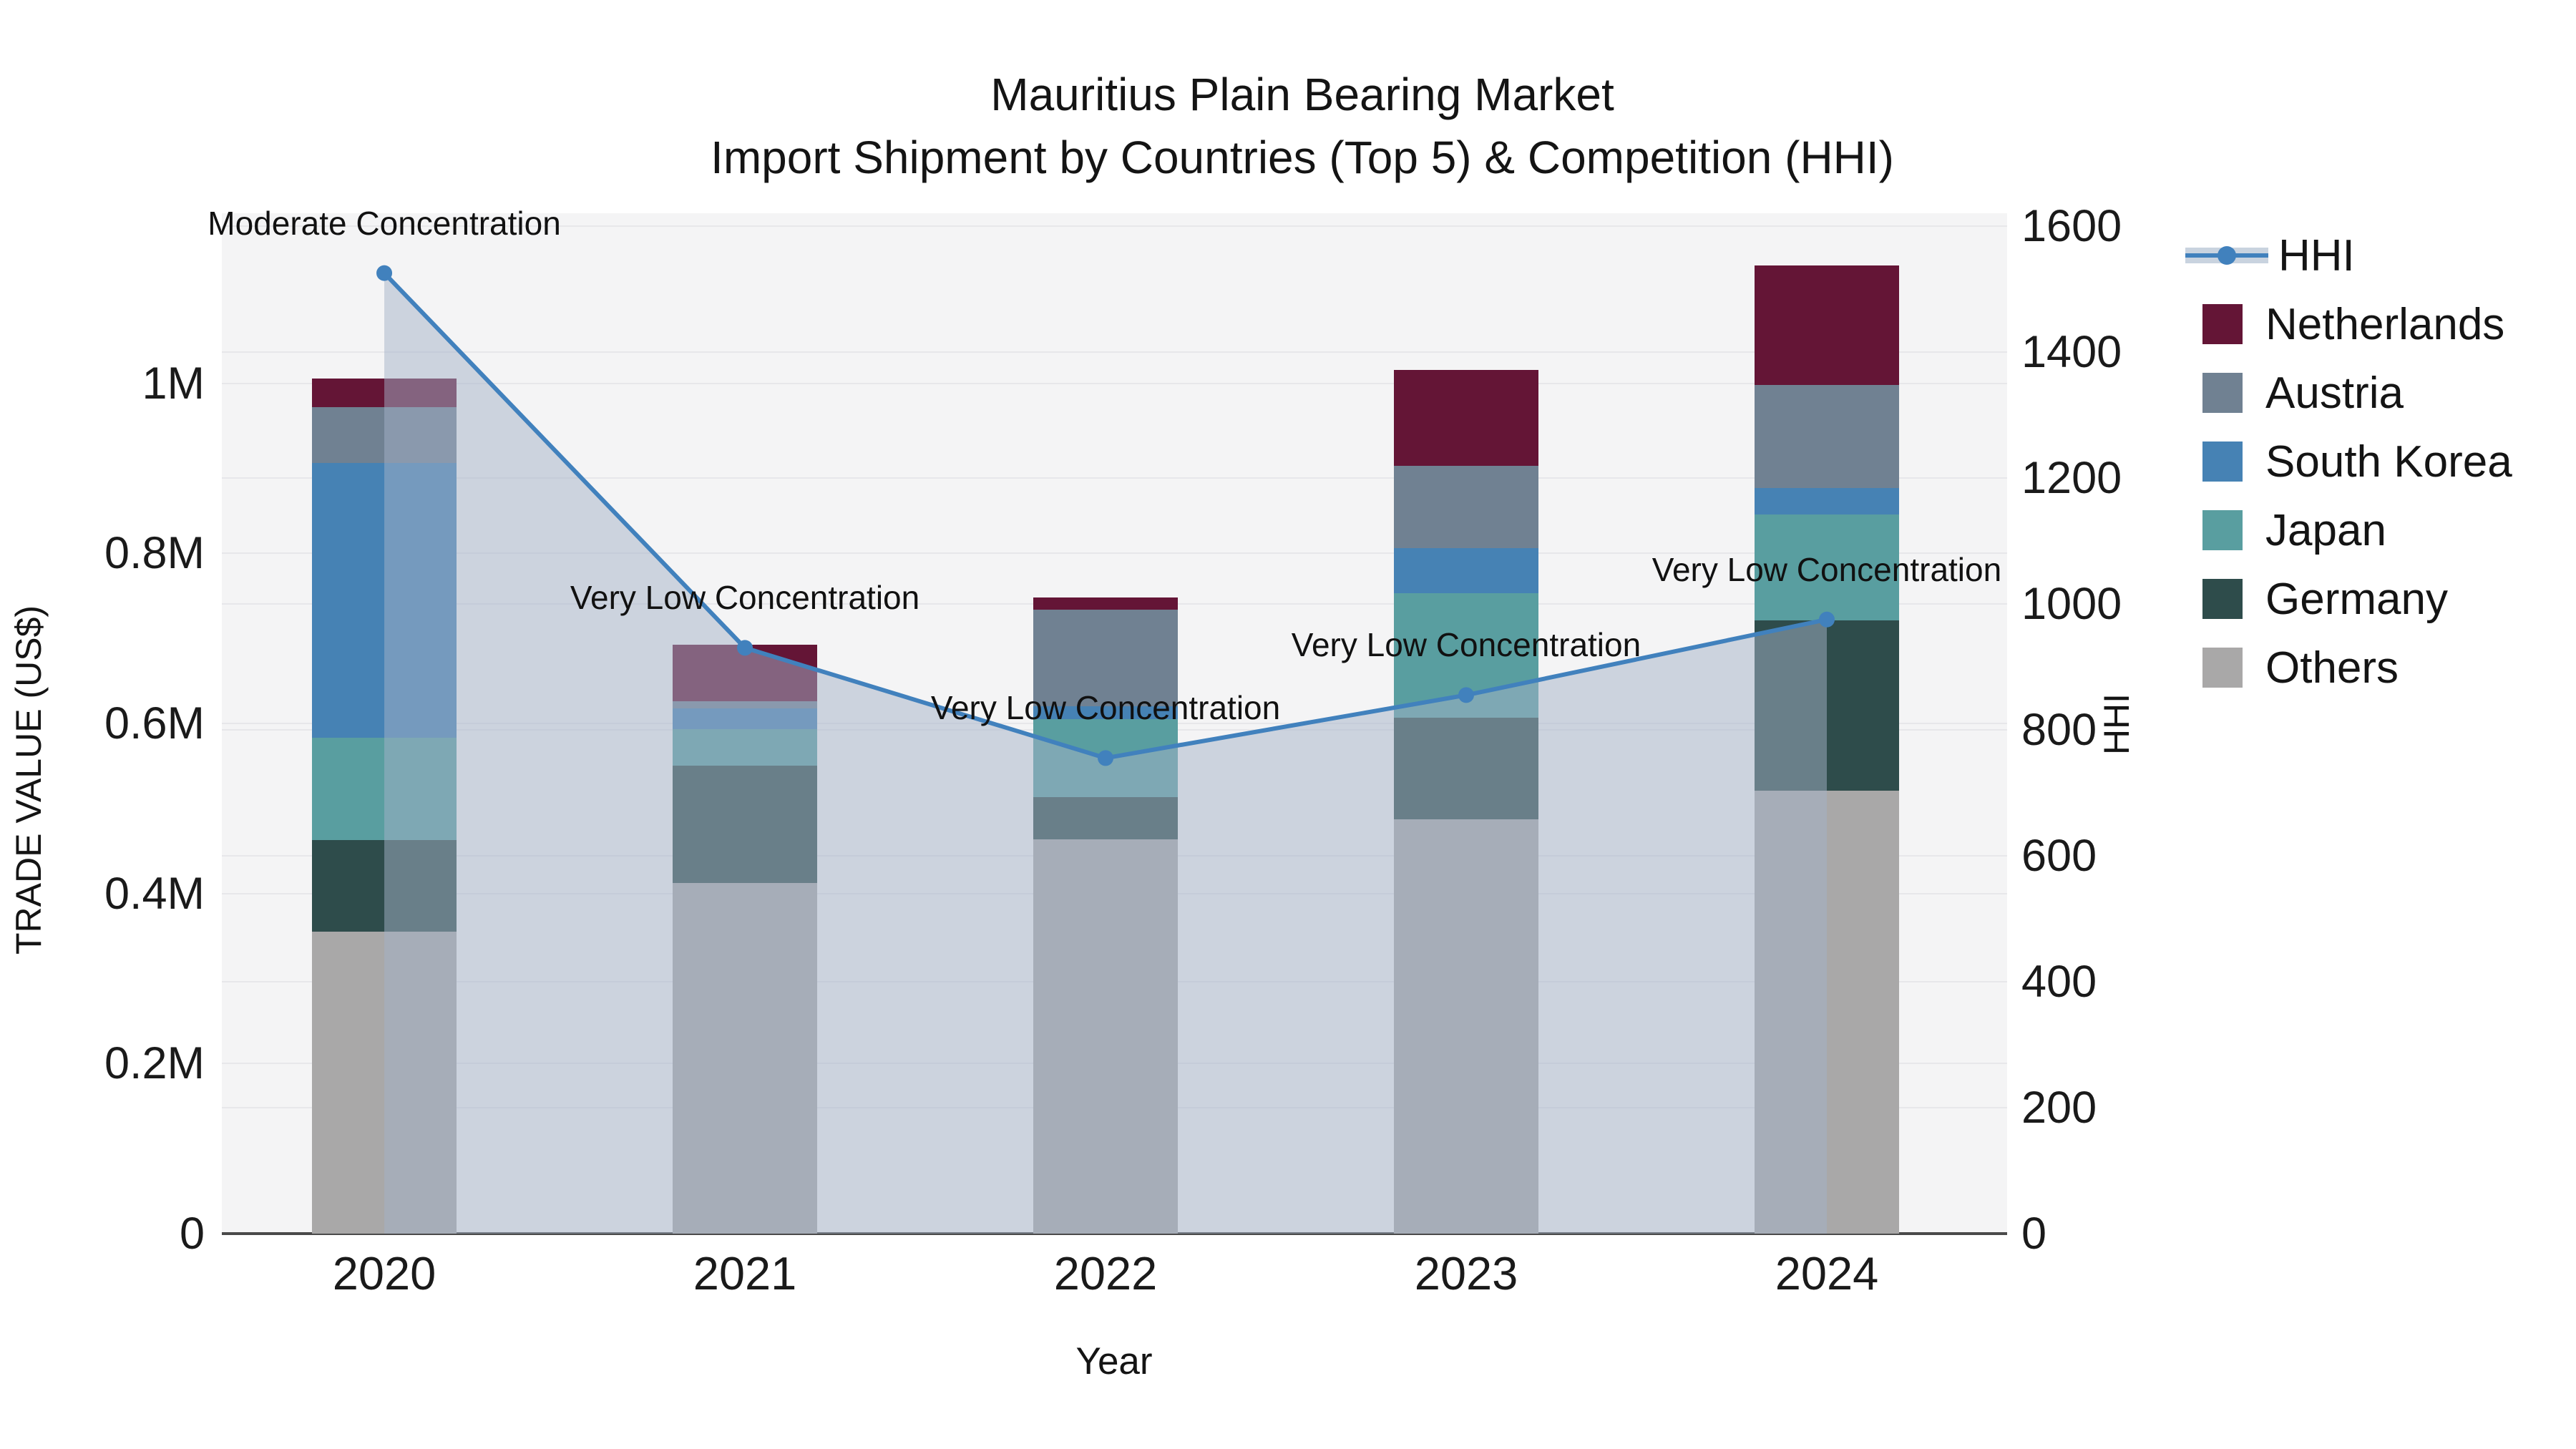  What do you see at coordinates (1106, 1036) in the screenshot?
I see `bar-segment-2022-others` at bounding box center [1106, 1036].